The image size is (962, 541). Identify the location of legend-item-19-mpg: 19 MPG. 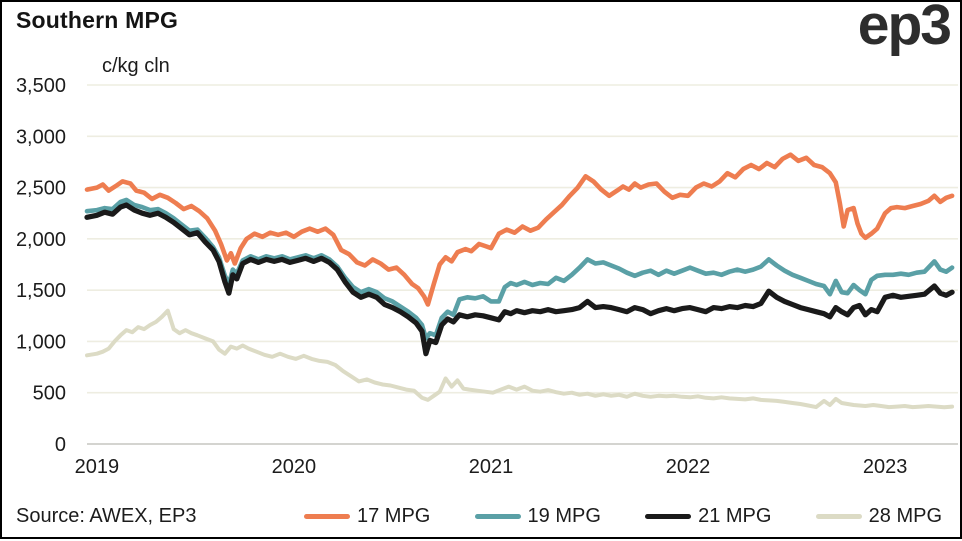
(537, 516).